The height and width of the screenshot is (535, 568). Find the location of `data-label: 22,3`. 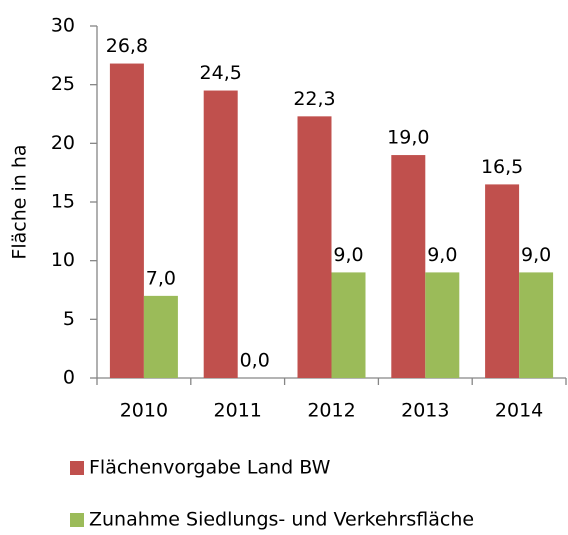

data-label: 22,3 is located at coordinates (314, 99).